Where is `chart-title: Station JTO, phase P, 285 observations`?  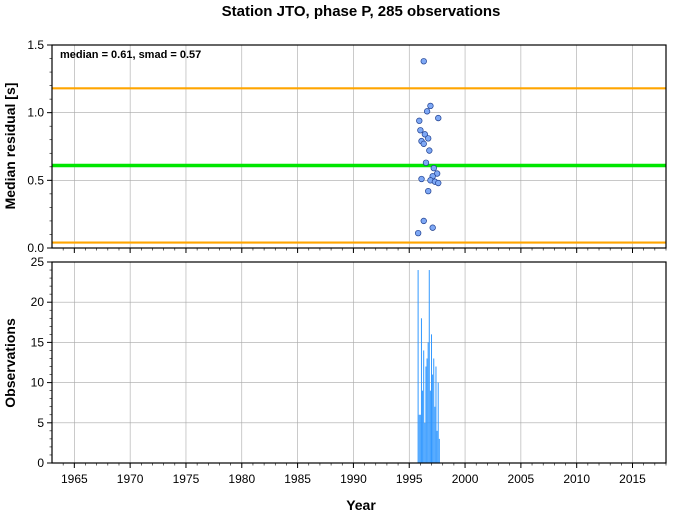 chart-title: Station JTO, phase P, 285 observations is located at coordinates (361, 11).